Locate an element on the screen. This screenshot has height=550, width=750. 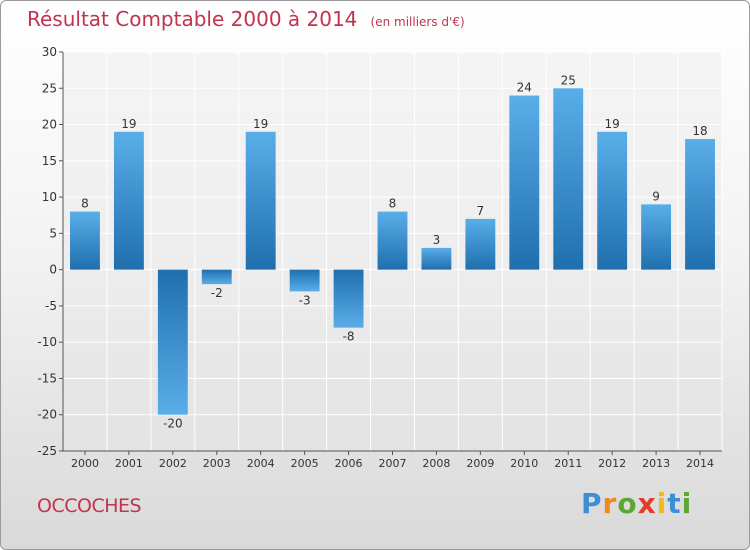
data-label: -8 is located at coordinates (349, 337).